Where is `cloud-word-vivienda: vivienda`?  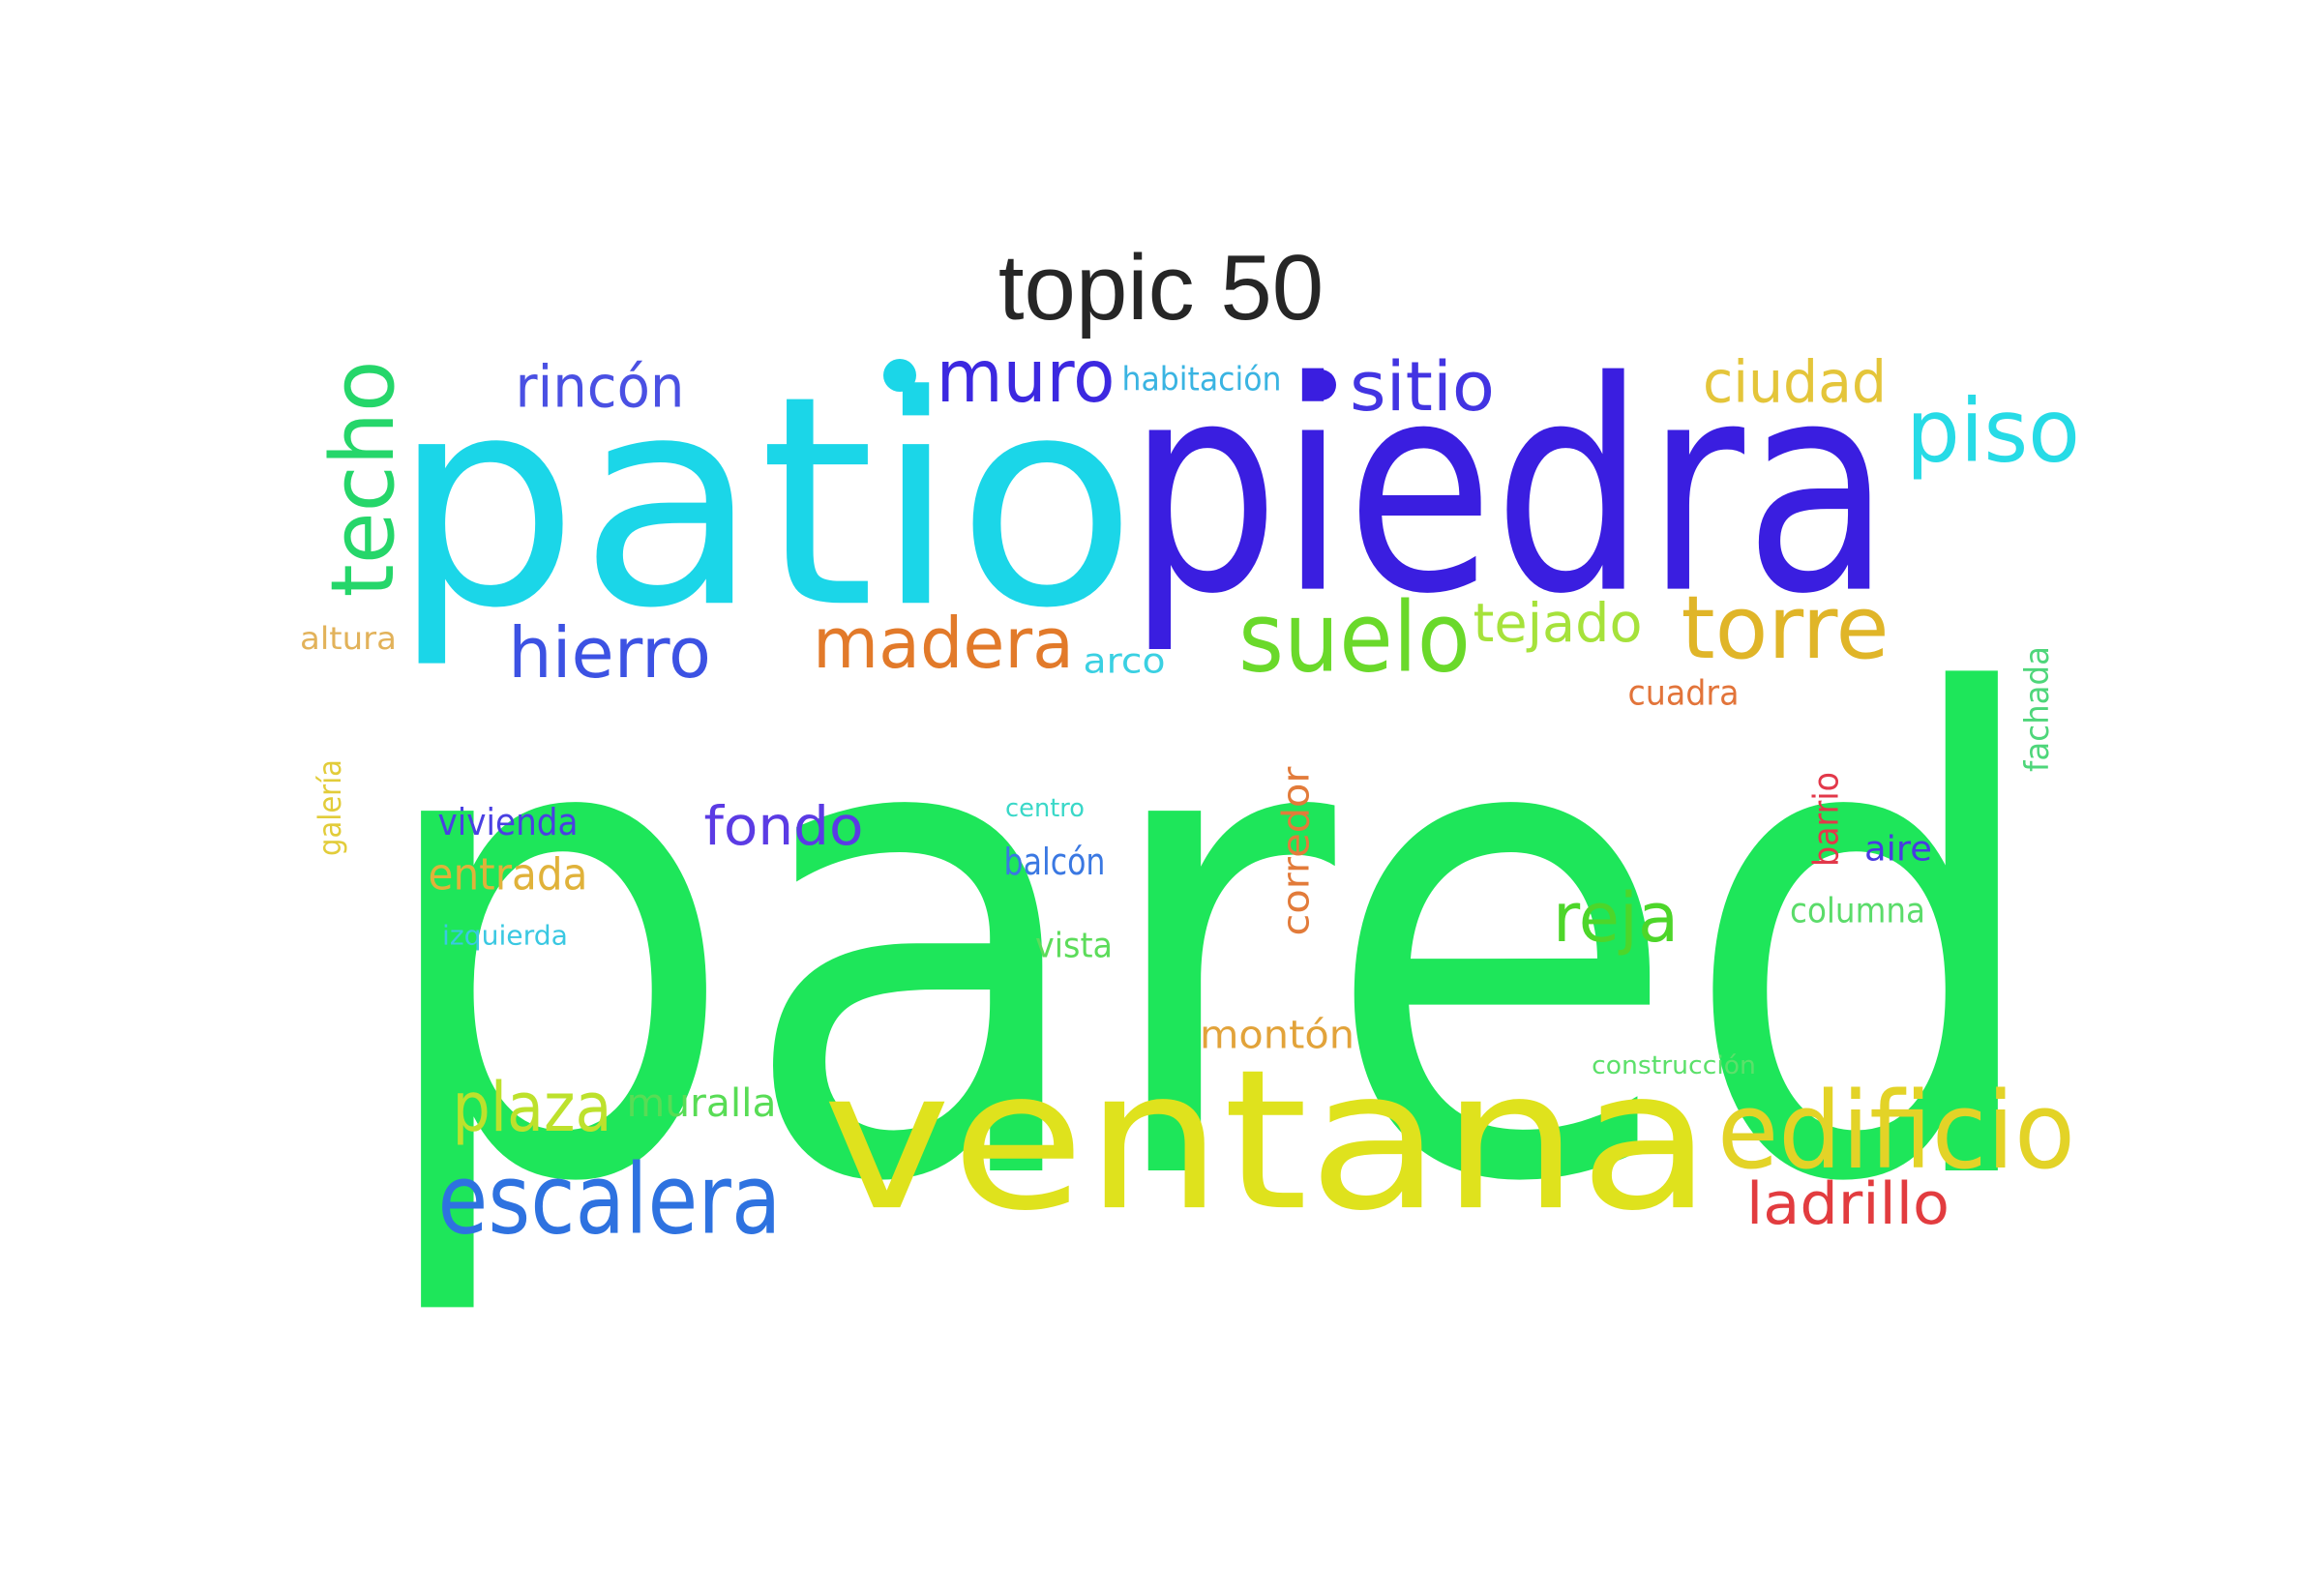
cloud-word-vivienda: vivienda is located at coordinates (508, 821).